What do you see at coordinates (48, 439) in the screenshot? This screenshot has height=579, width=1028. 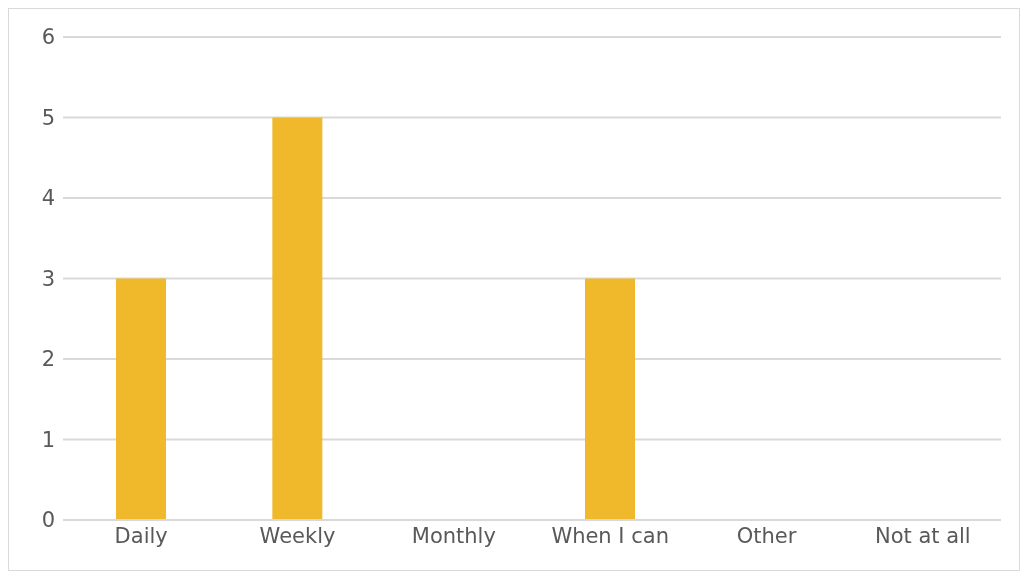 I see `y-tick-label: 1` at bounding box center [48, 439].